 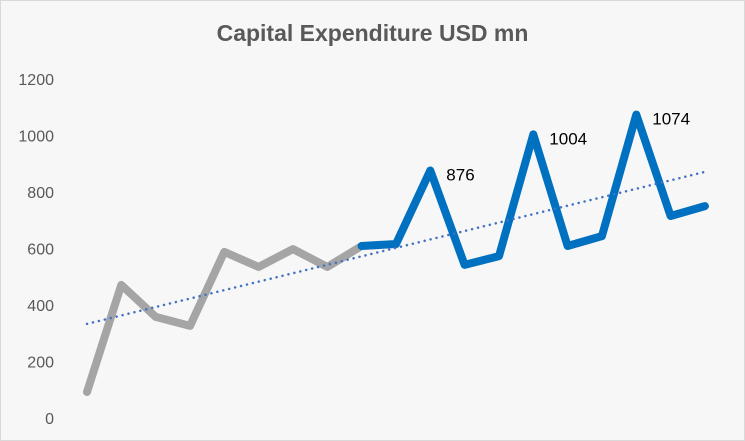 What do you see at coordinates (568, 138) in the screenshot?
I see `data-label: 1004` at bounding box center [568, 138].